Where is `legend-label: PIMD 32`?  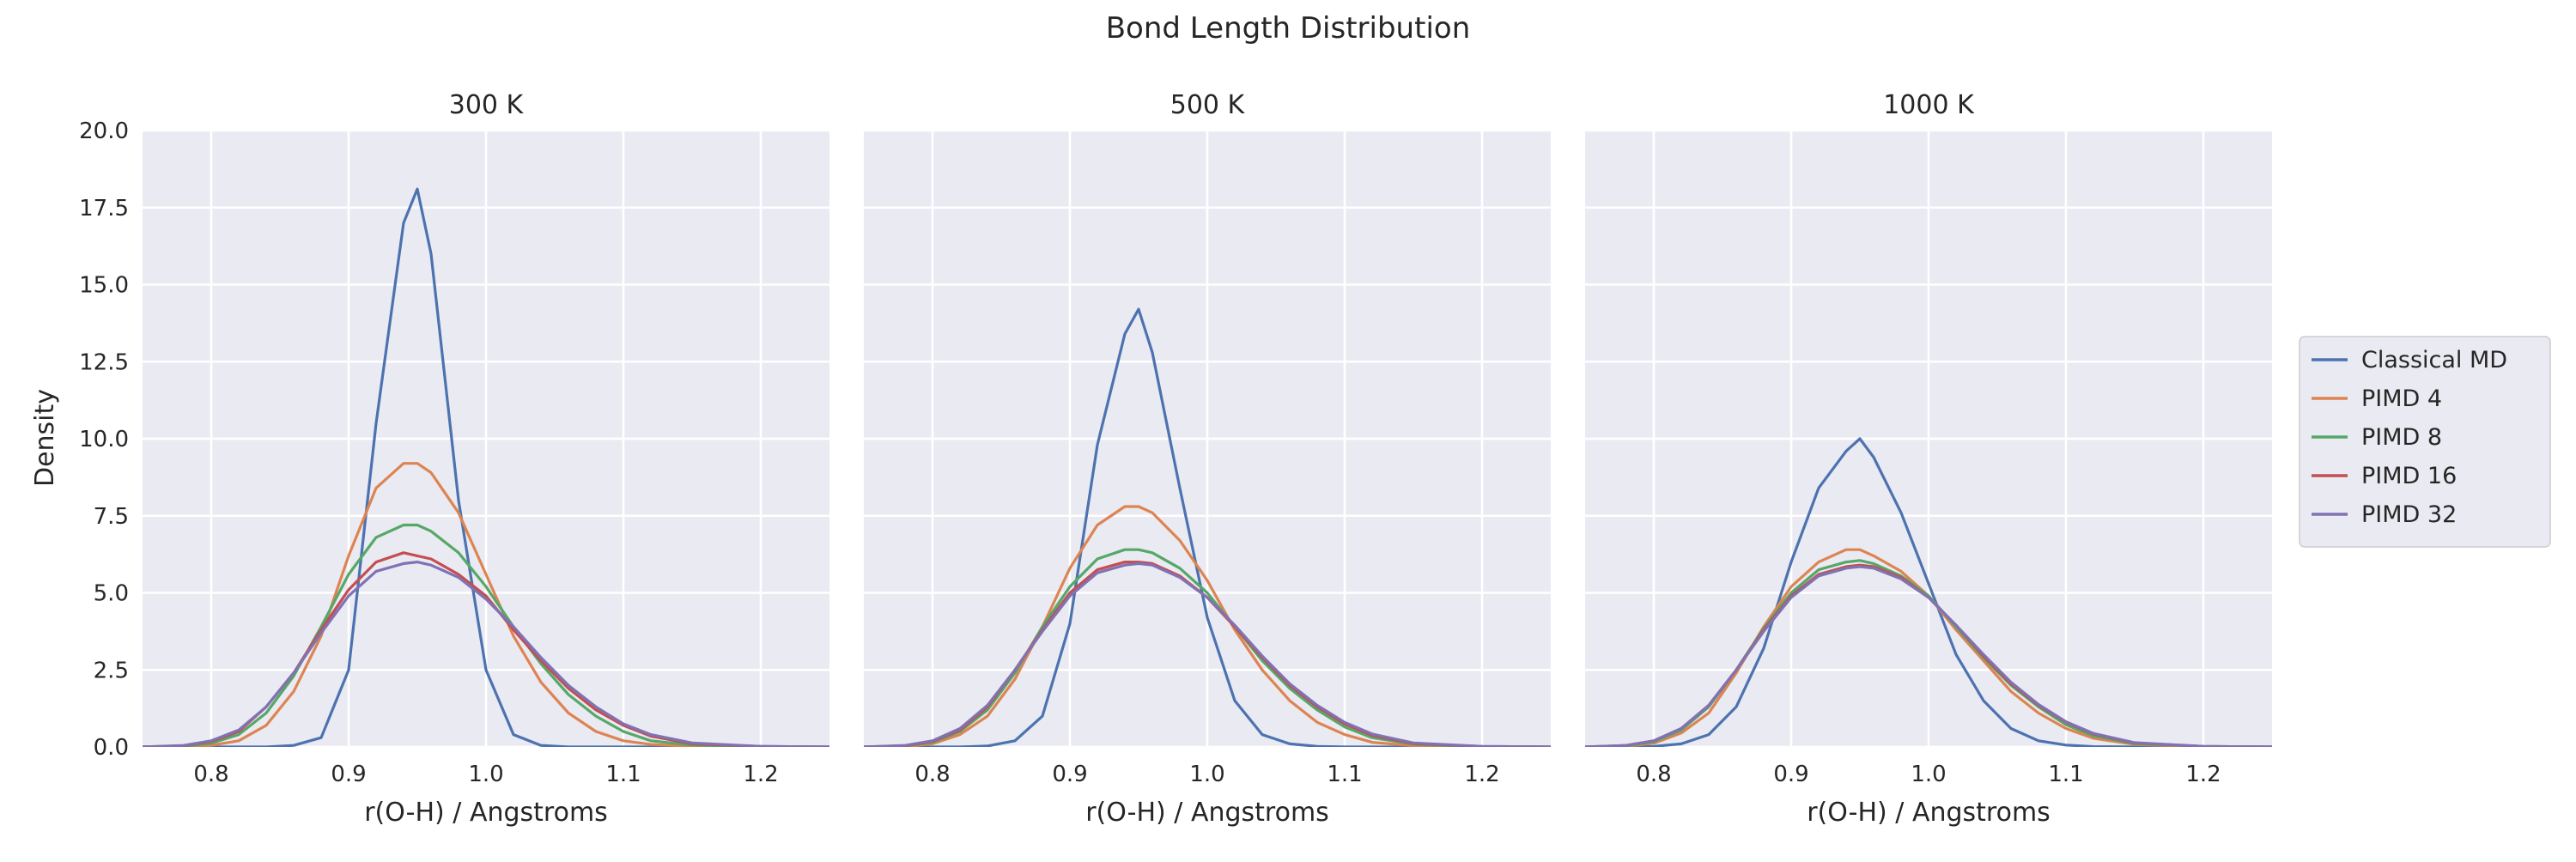
legend-label: PIMD 32 is located at coordinates (2409, 514).